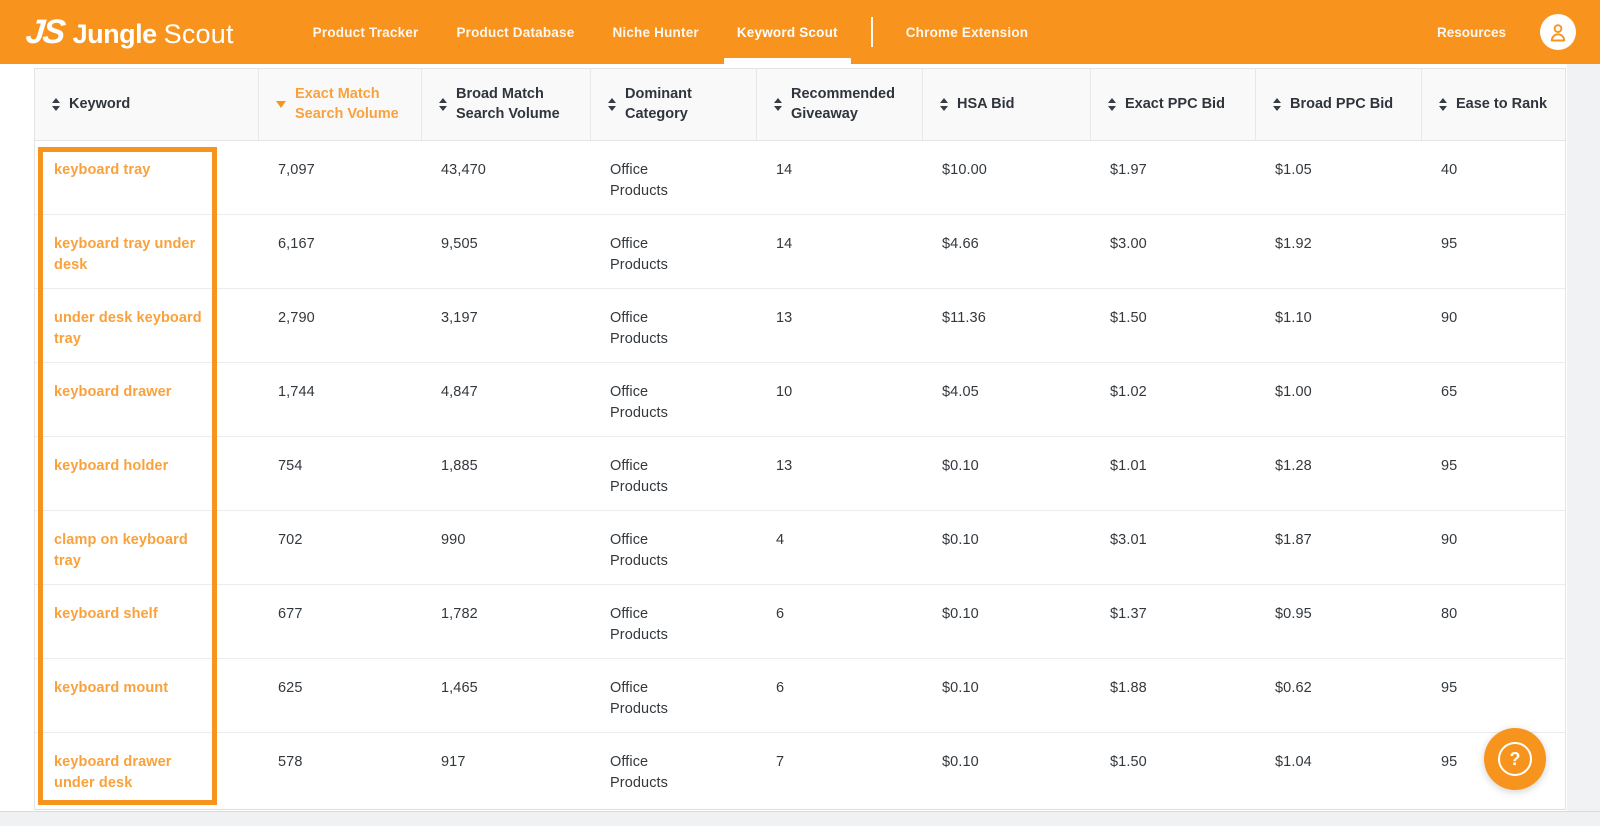  I want to click on nav-item-label: Chrome Extension, so click(967, 32).